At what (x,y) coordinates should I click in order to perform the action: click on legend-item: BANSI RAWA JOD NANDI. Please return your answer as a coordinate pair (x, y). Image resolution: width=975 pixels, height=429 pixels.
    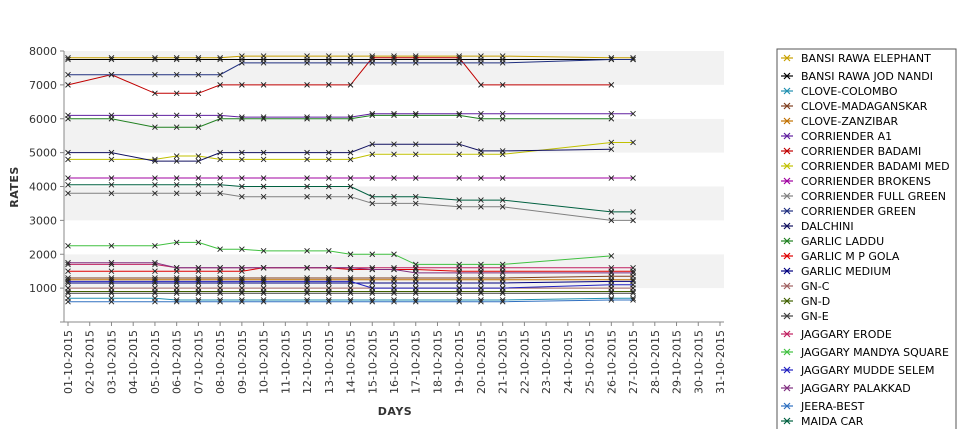
    Looking at the image, I should click on (857, 76).